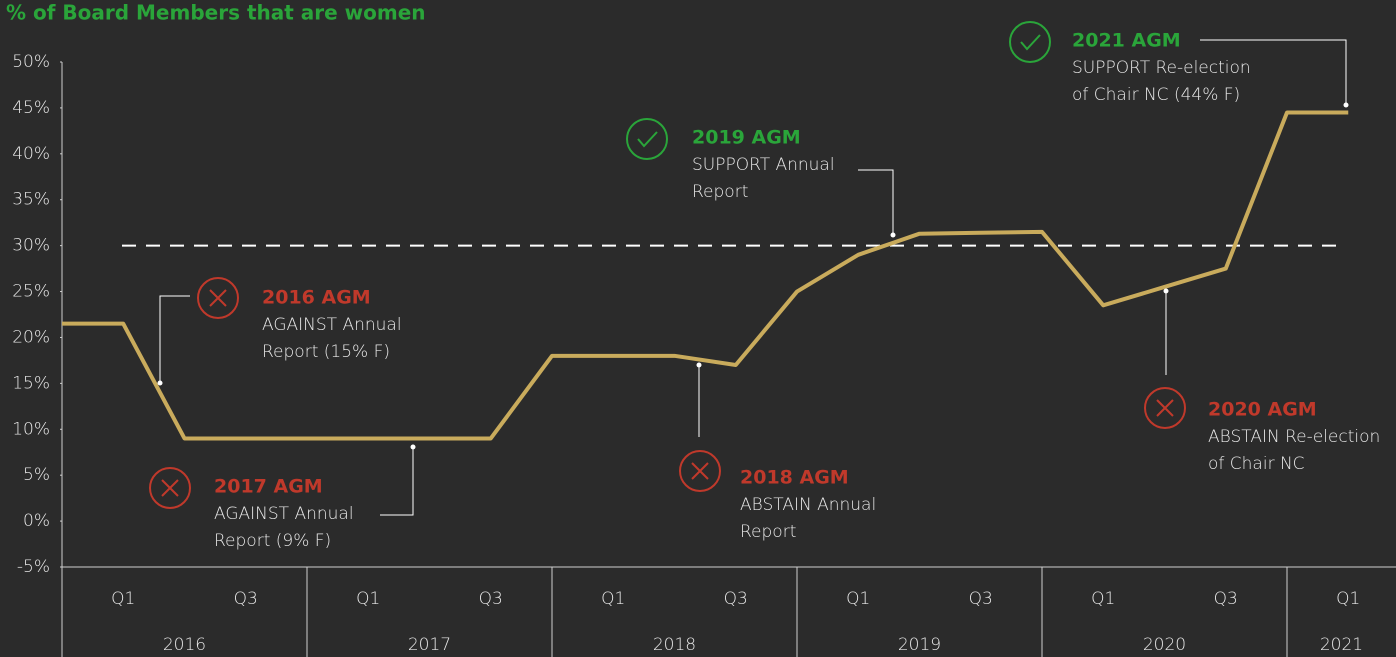 This screenshot has height=657, width=1396. Describe the element at coordinates (808, 505) in the screenshot. I see `annotation-text: ABSTAIN Annual` at that location.